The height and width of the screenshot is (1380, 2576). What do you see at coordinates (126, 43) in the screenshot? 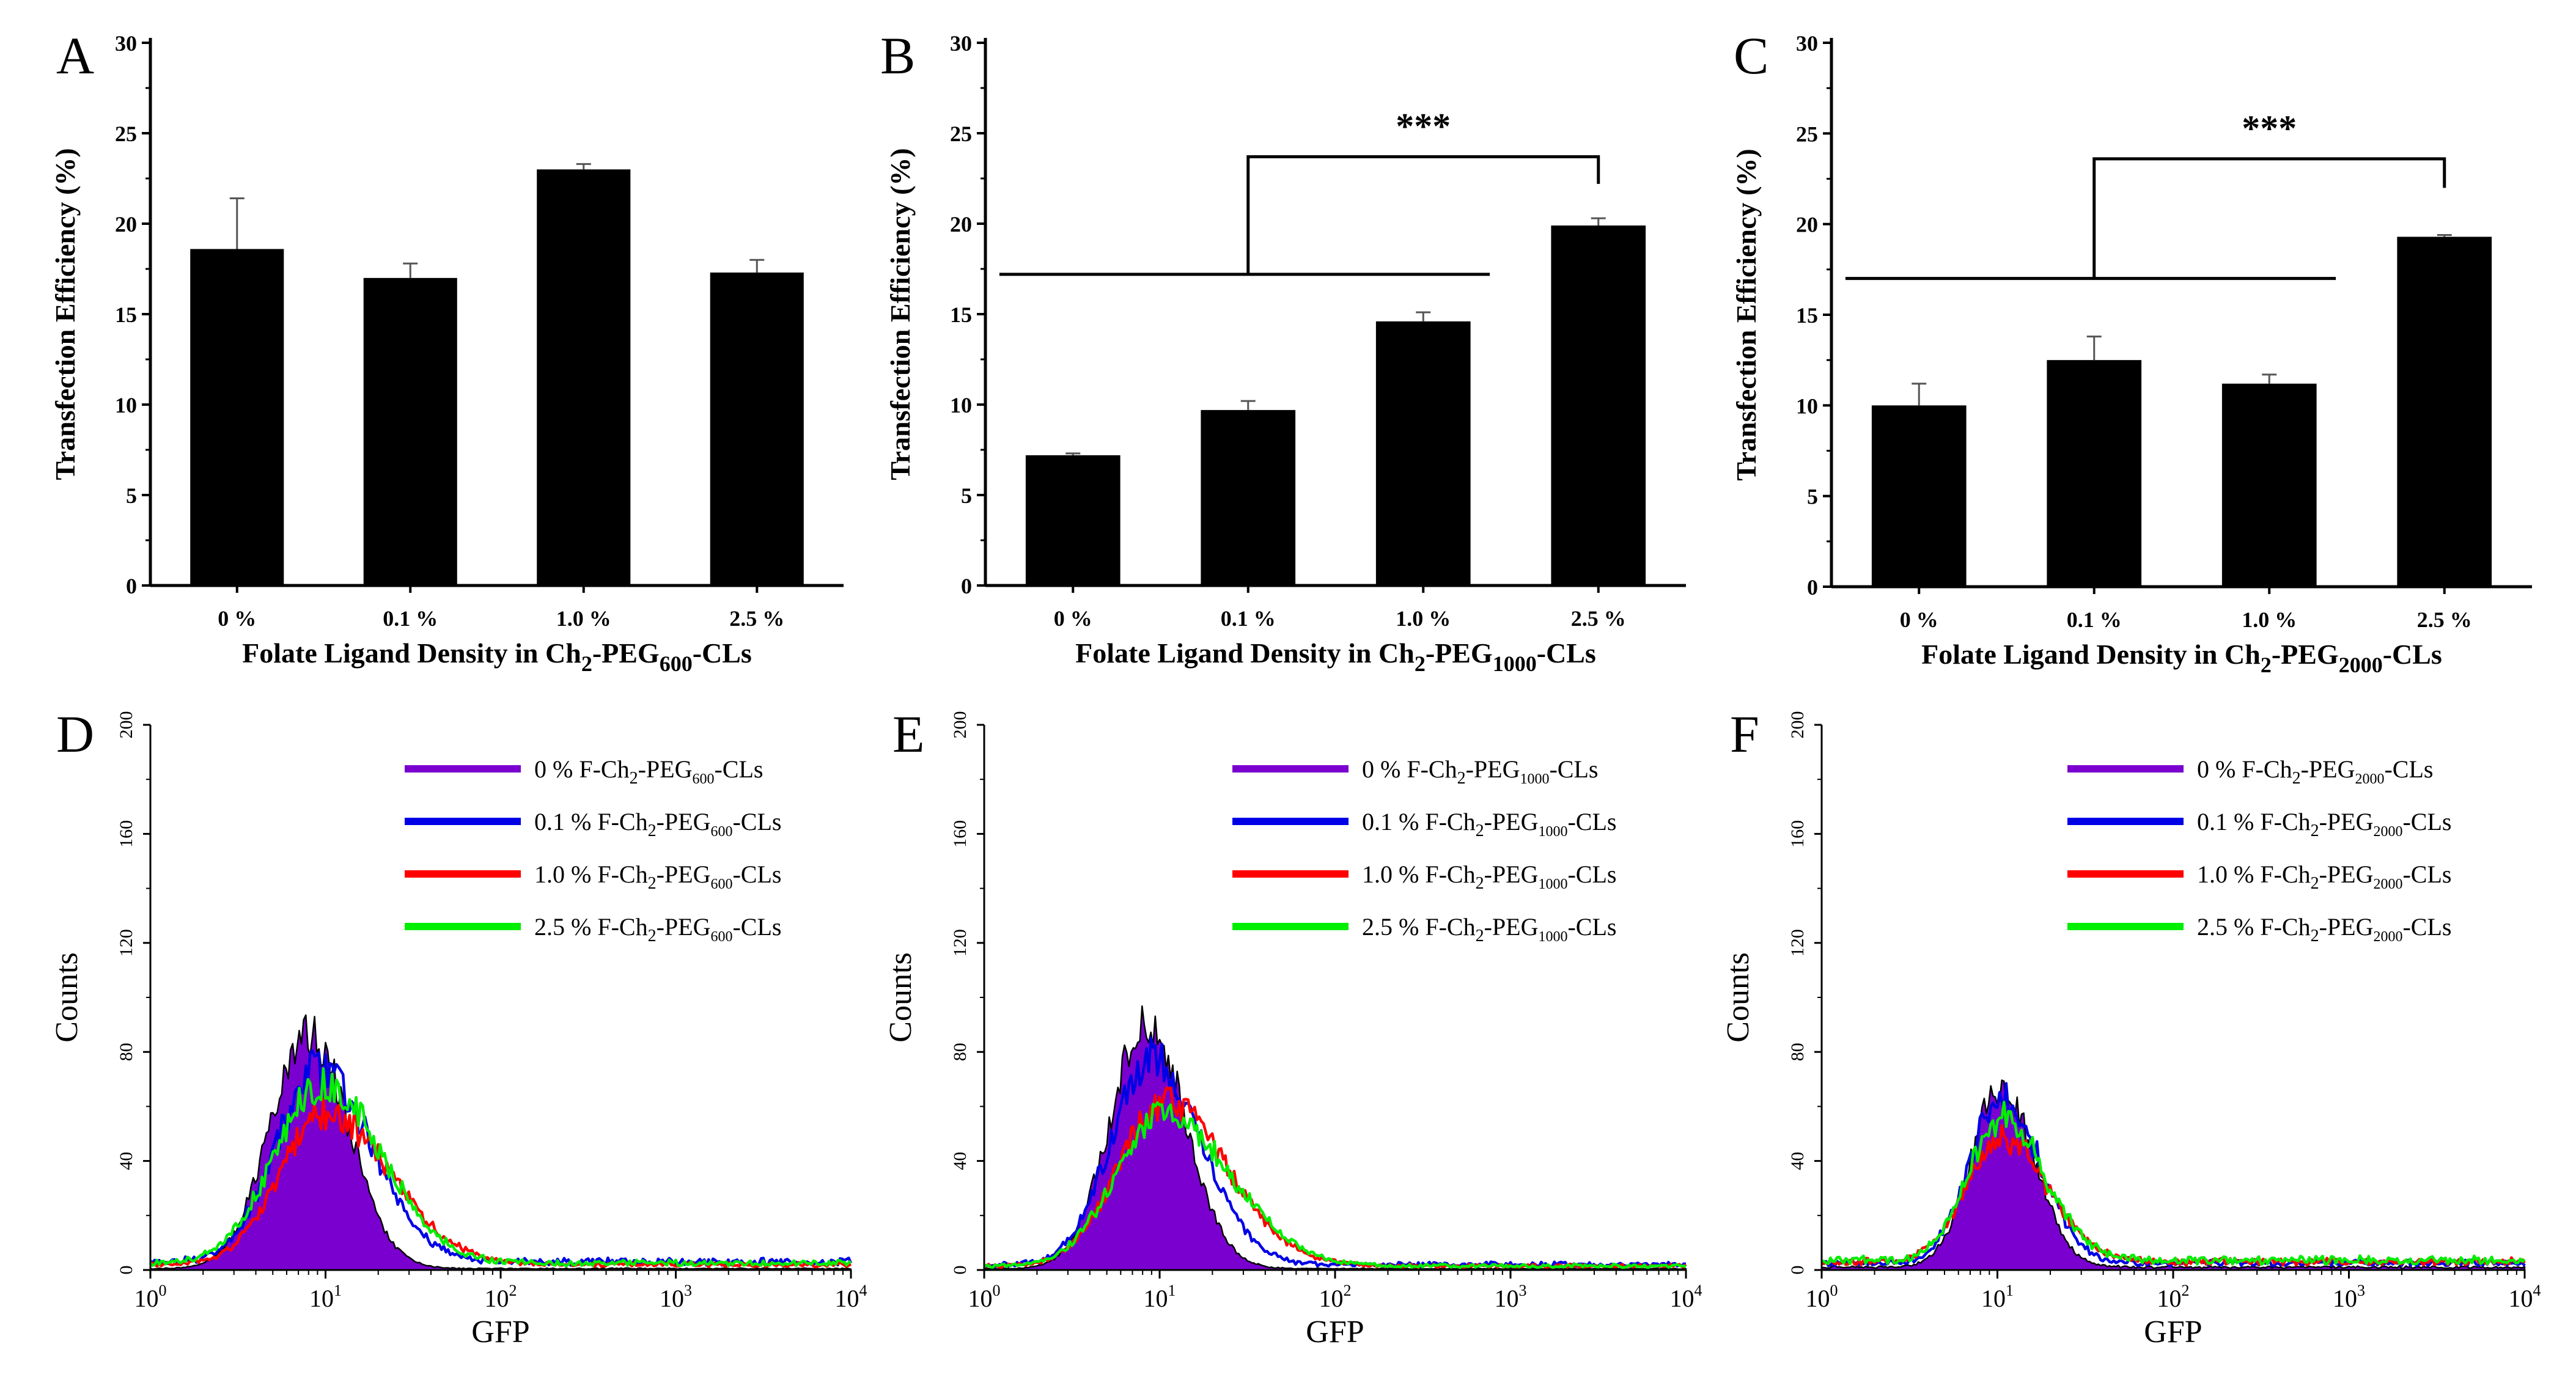
I see `y-tick-label: 30` at bounding box center [126, 43].